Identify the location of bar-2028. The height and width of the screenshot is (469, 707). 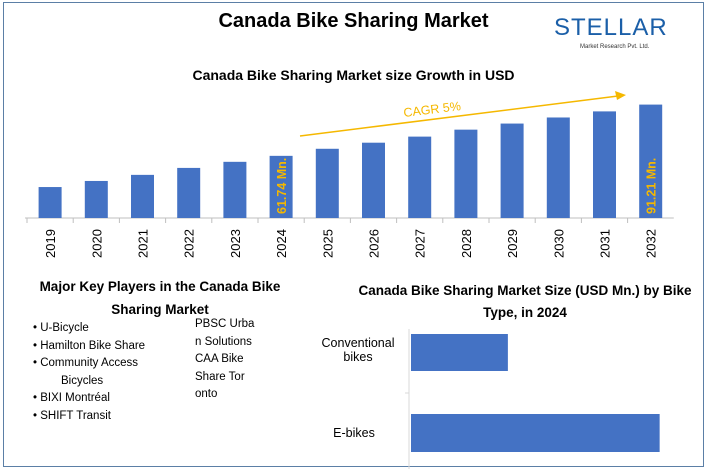
(466, 173).